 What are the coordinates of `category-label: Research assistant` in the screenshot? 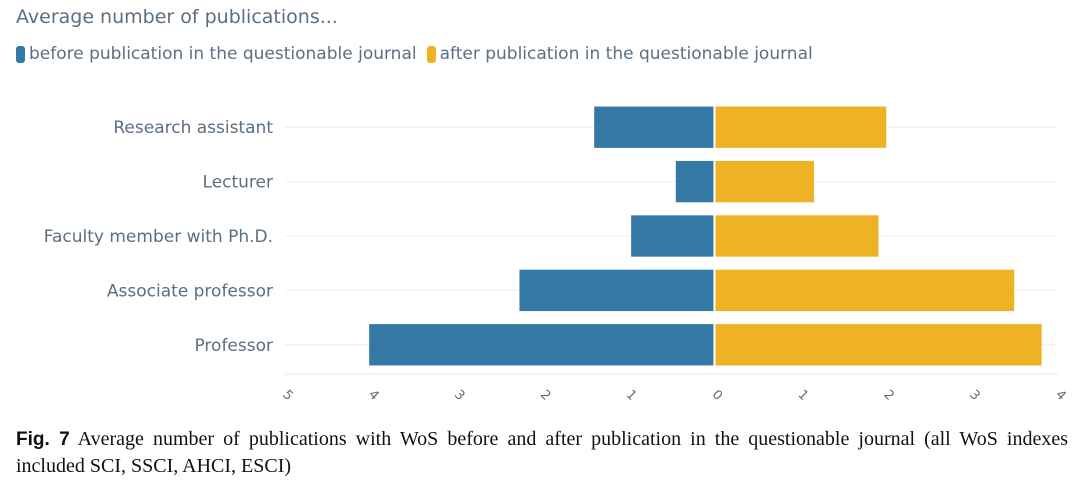 It's located at (193, 128).